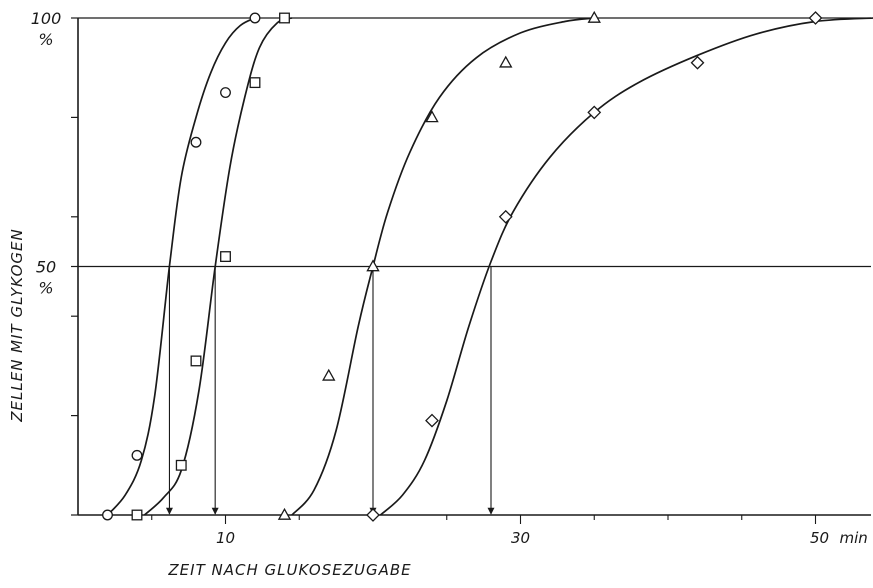 This screenshot has height=588, width=873. I want to click on x-tick-label: 10, so click(225, 538).